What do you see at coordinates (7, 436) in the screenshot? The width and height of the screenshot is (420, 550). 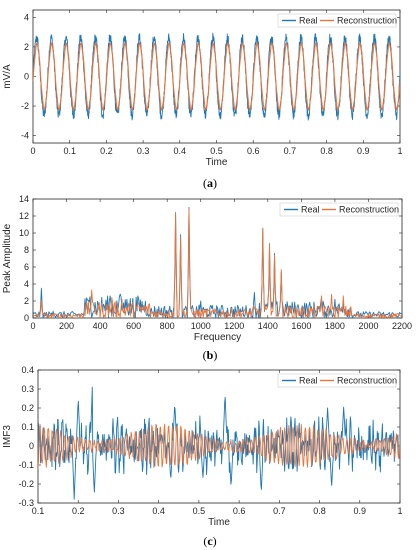 I see `y-axis-label: IMF3` at bounding box center [7, 436].